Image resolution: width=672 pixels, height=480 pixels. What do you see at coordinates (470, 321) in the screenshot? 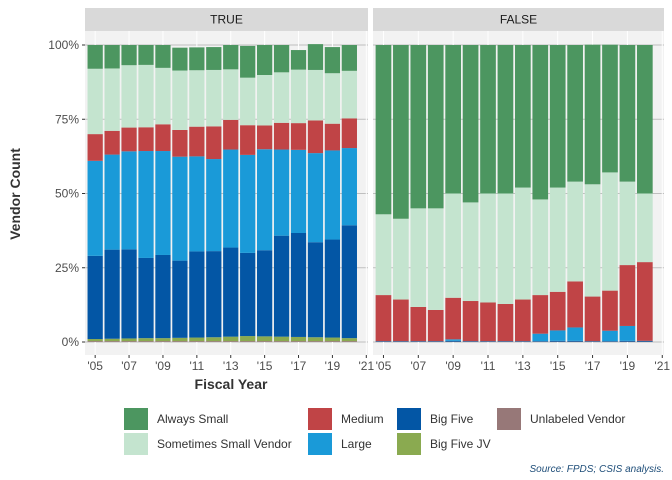
I see `bar-segment-medium-2010` at bounding box center [470, 321].